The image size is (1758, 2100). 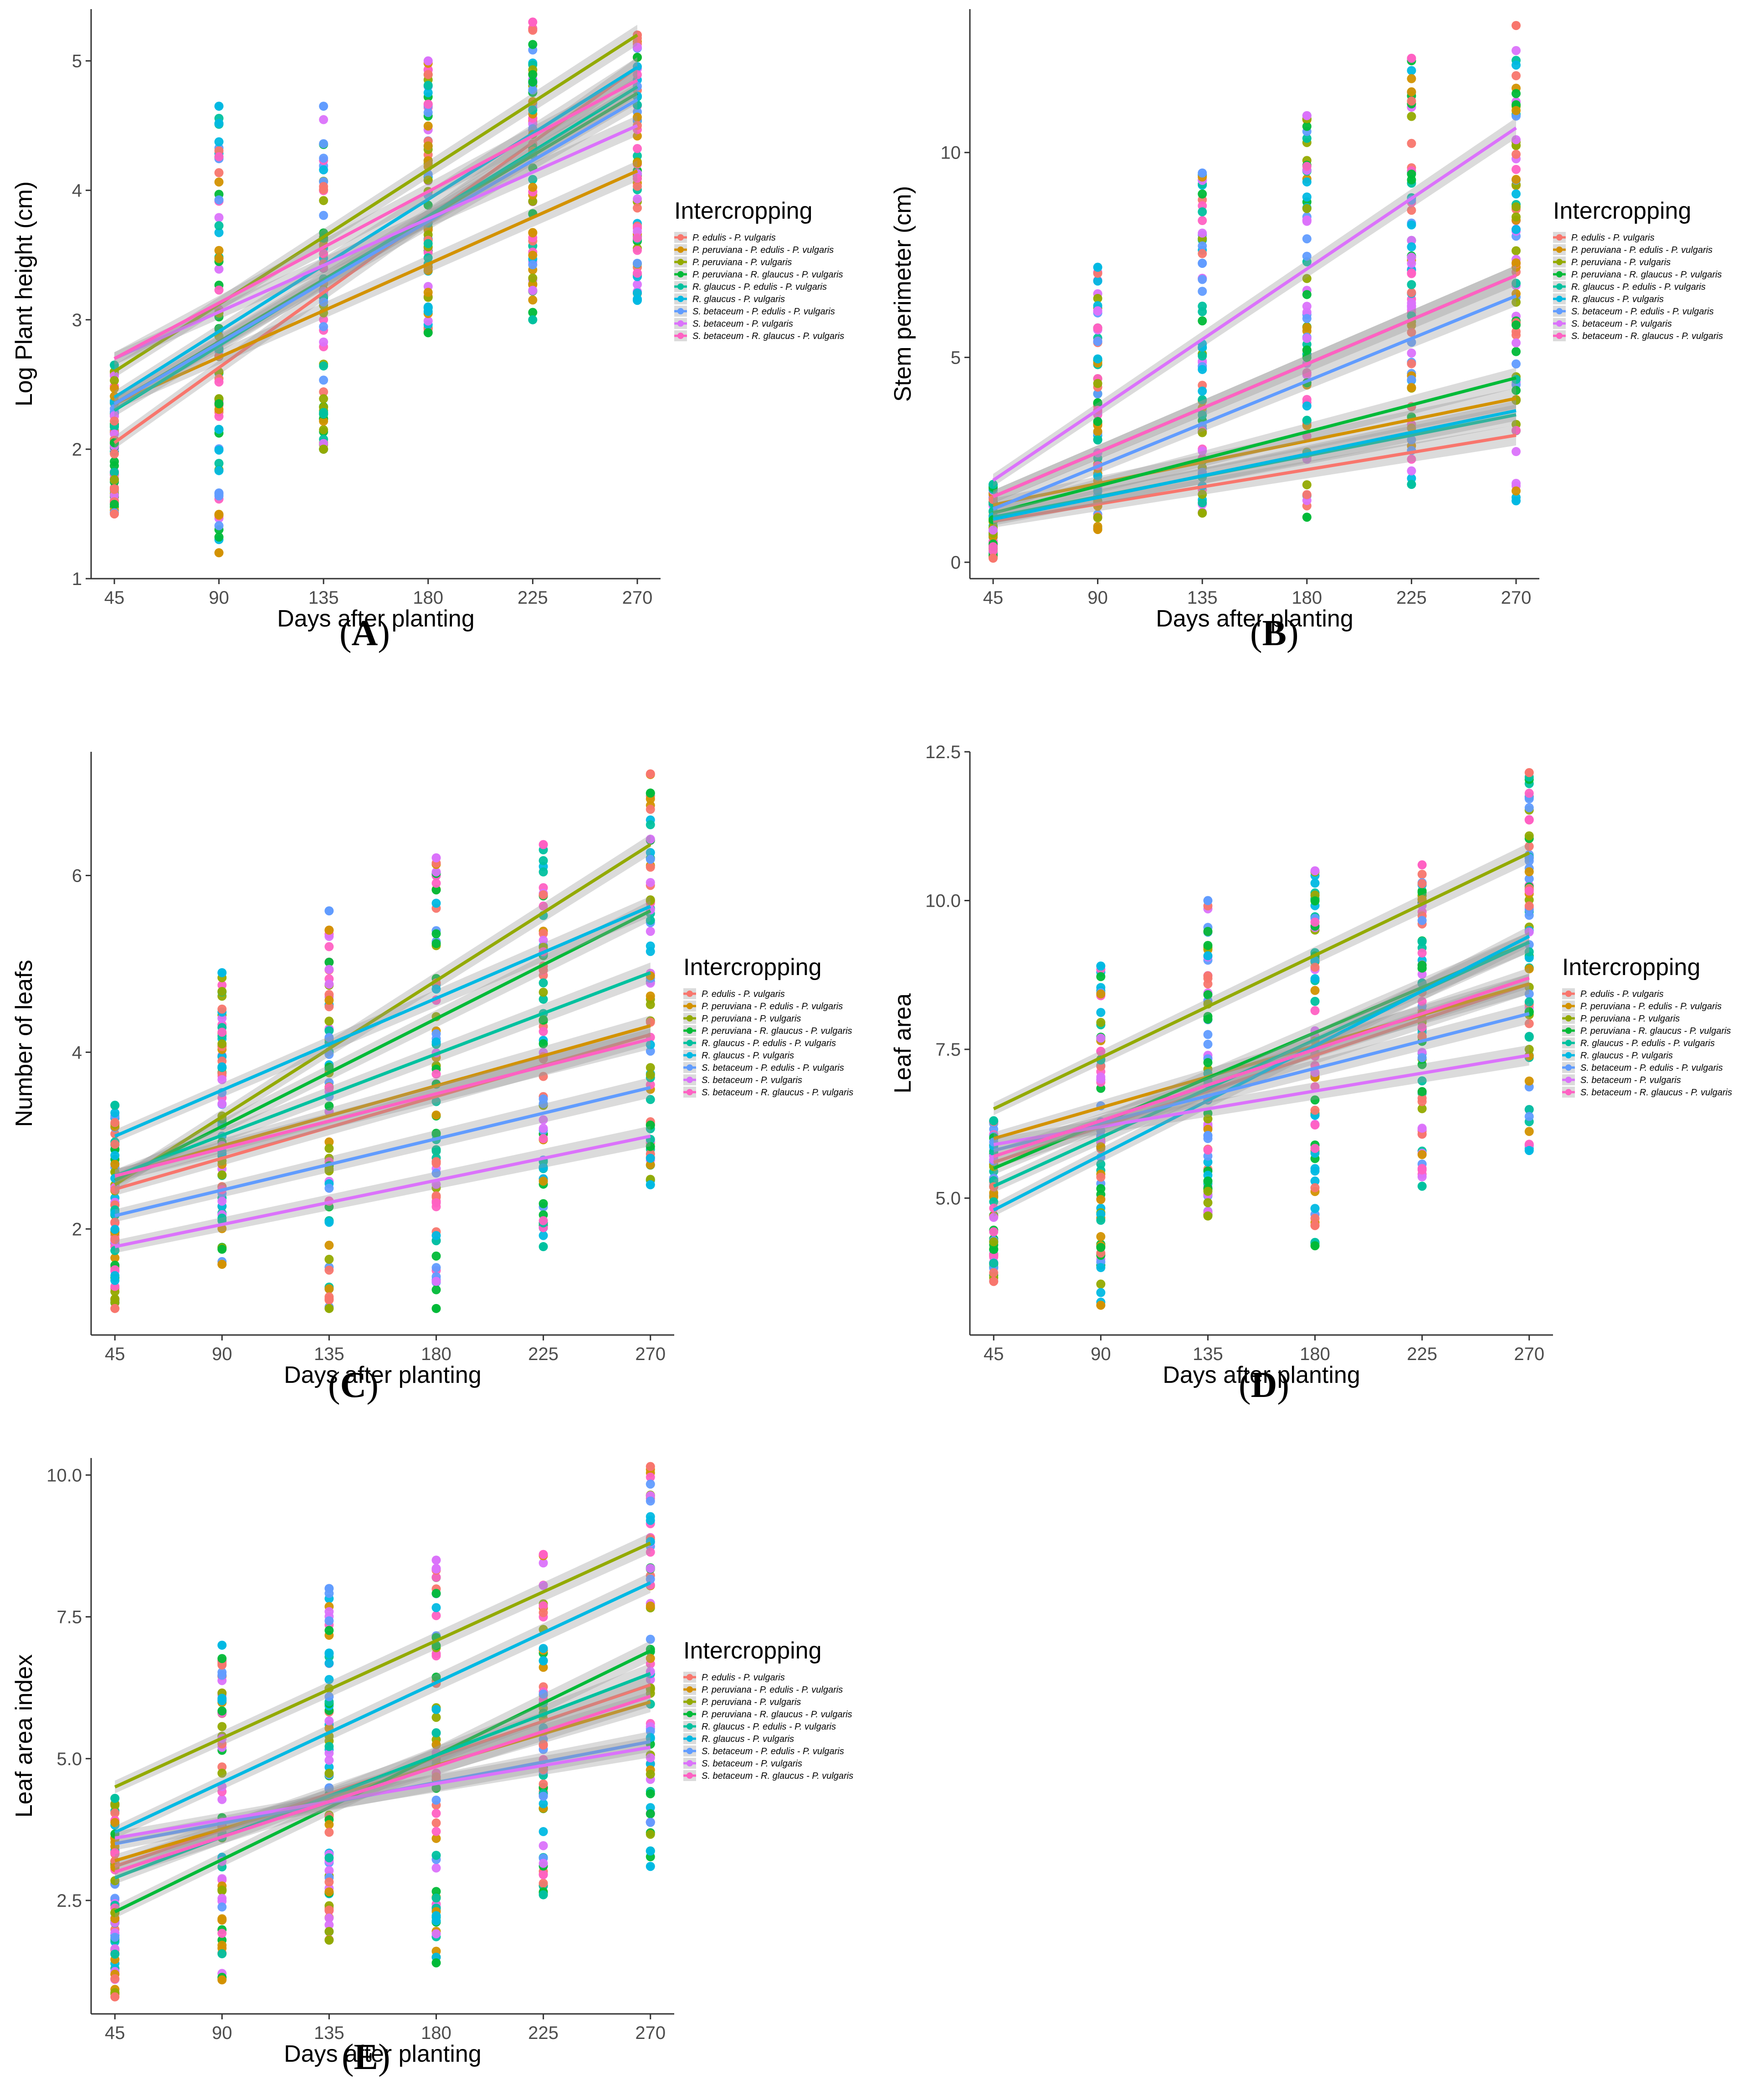 What do you see at coordinates (24, 293) in the screenshot?
I see `y-axis-title: Log Plant height (cm)` at bounding box center [24, 293].